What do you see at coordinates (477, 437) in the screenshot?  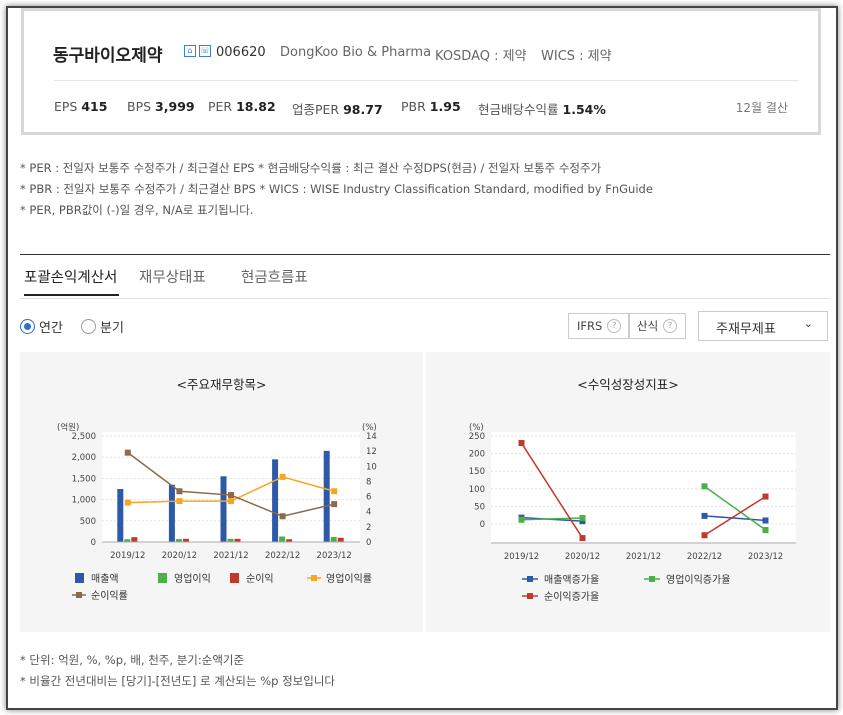 I see `y-tick-label: 250` at bounding box center [477, 437].